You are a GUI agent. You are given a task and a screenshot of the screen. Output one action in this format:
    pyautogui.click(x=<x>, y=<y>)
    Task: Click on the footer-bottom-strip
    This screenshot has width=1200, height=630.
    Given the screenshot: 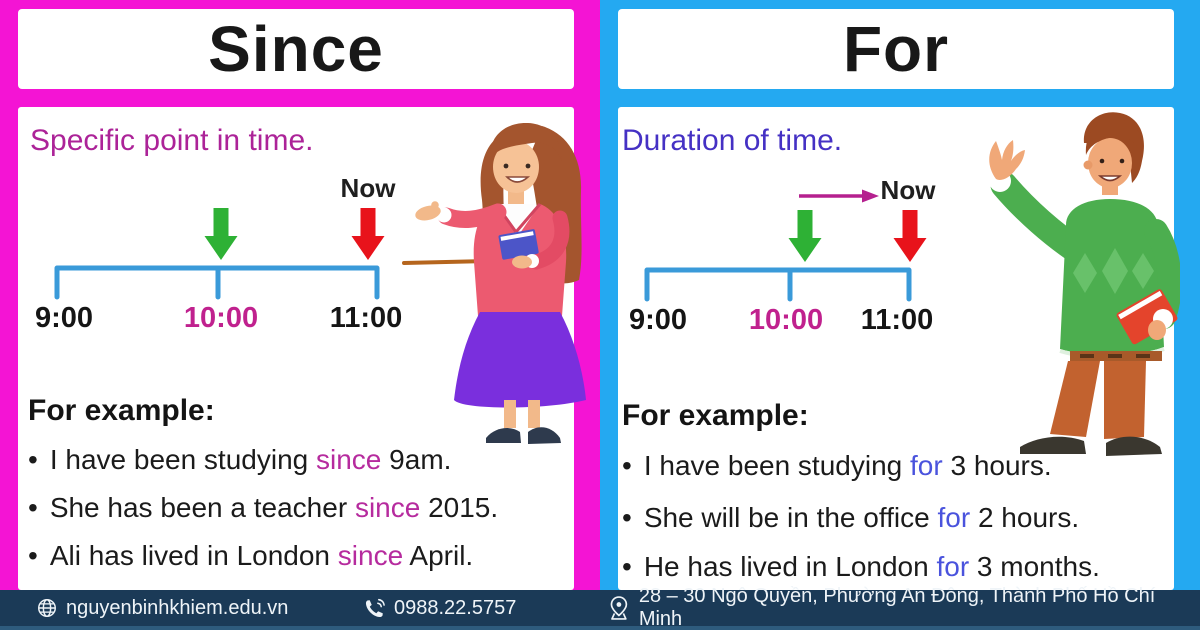 What is the action you would take?
    pyautogui.click(x=600, y=628)
    